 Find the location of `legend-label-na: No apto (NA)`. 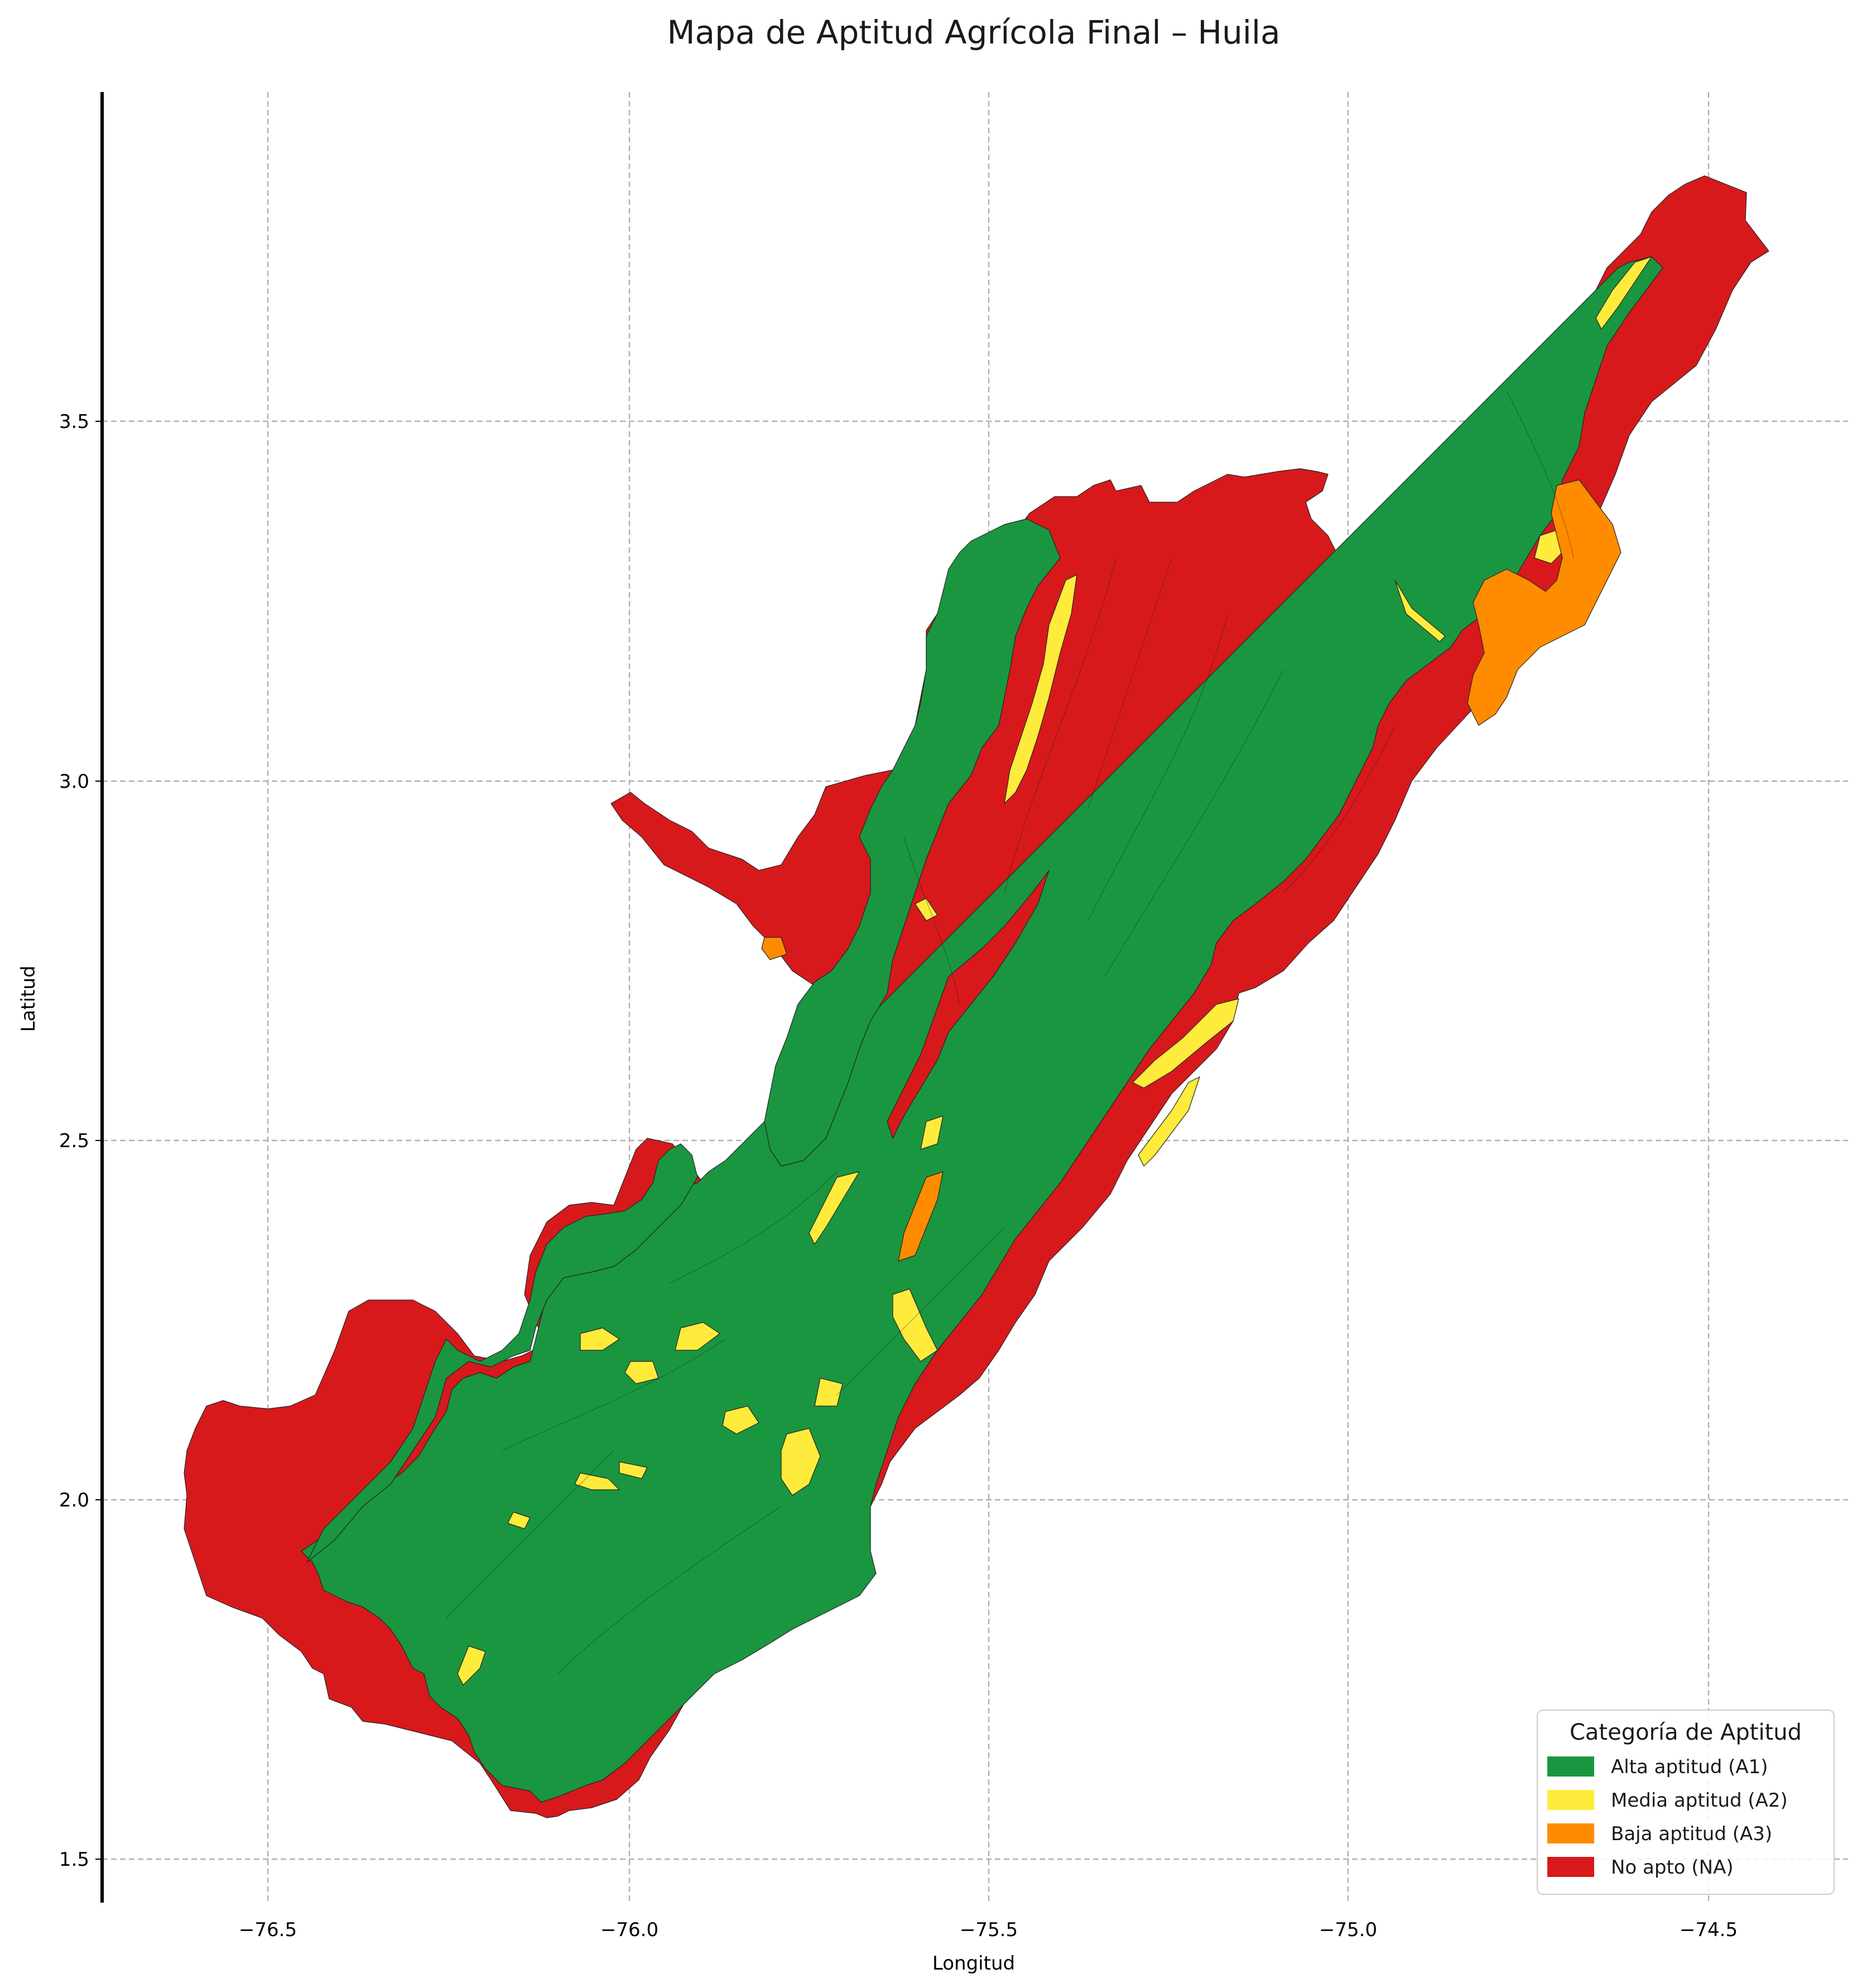

legend-label-na: No apto (NA) is located at coordinates (1673, 1867).